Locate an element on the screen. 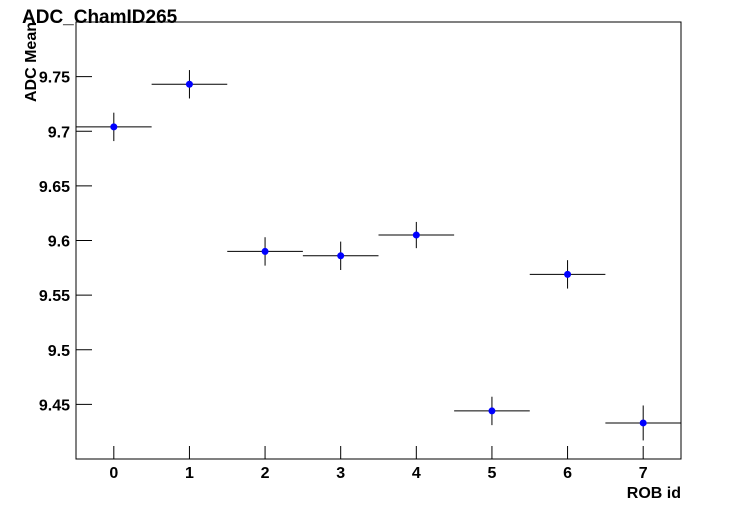 The width and height of the screenshot is (756, 511). x-tick-label: 7 is located at coordinates (643, 473).